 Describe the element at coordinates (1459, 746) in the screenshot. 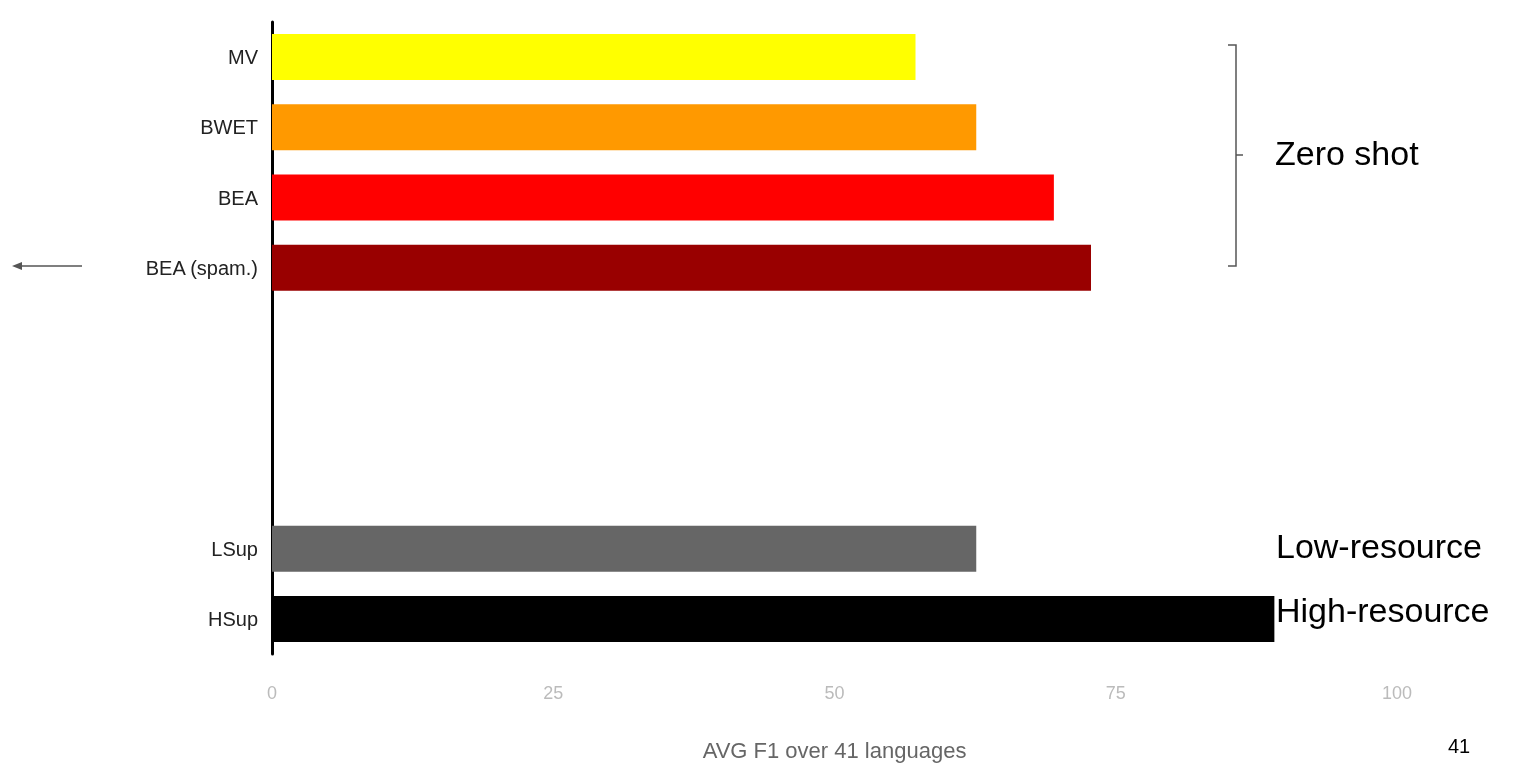

I see `text: 41` at that location.